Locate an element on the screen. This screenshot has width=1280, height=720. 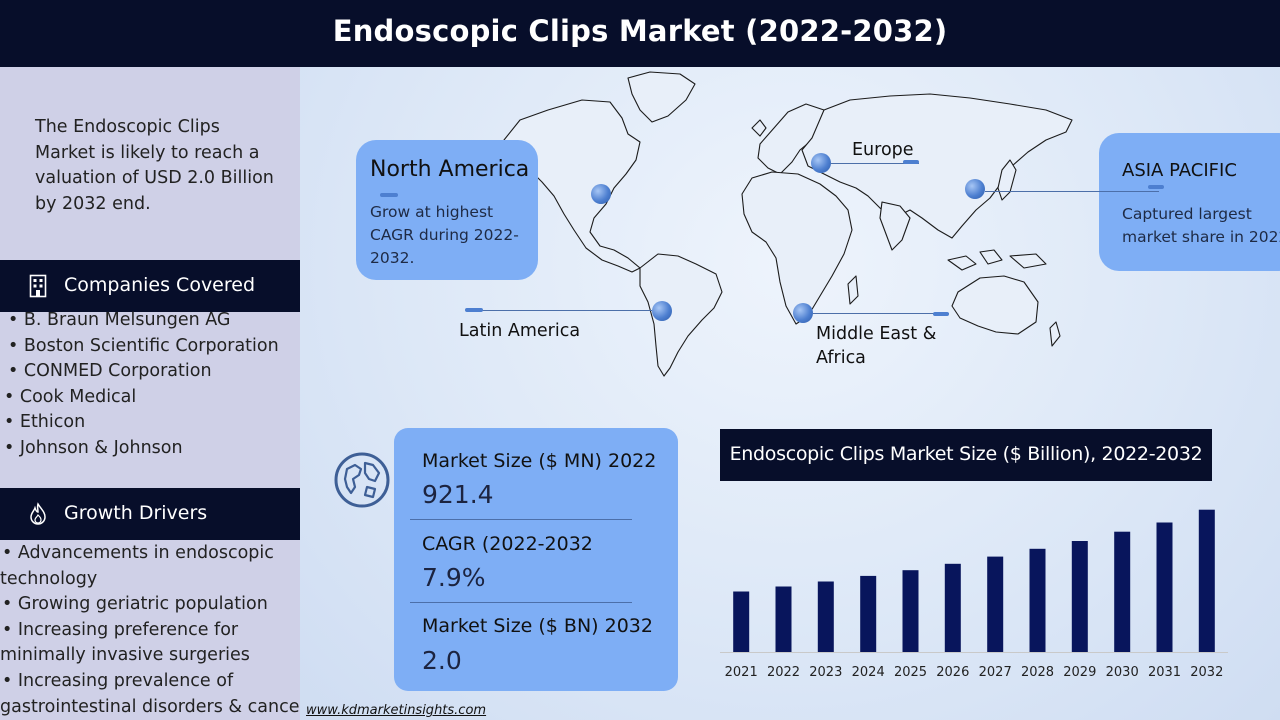
chart-bar-2023 is located at coordinates (825, 616).